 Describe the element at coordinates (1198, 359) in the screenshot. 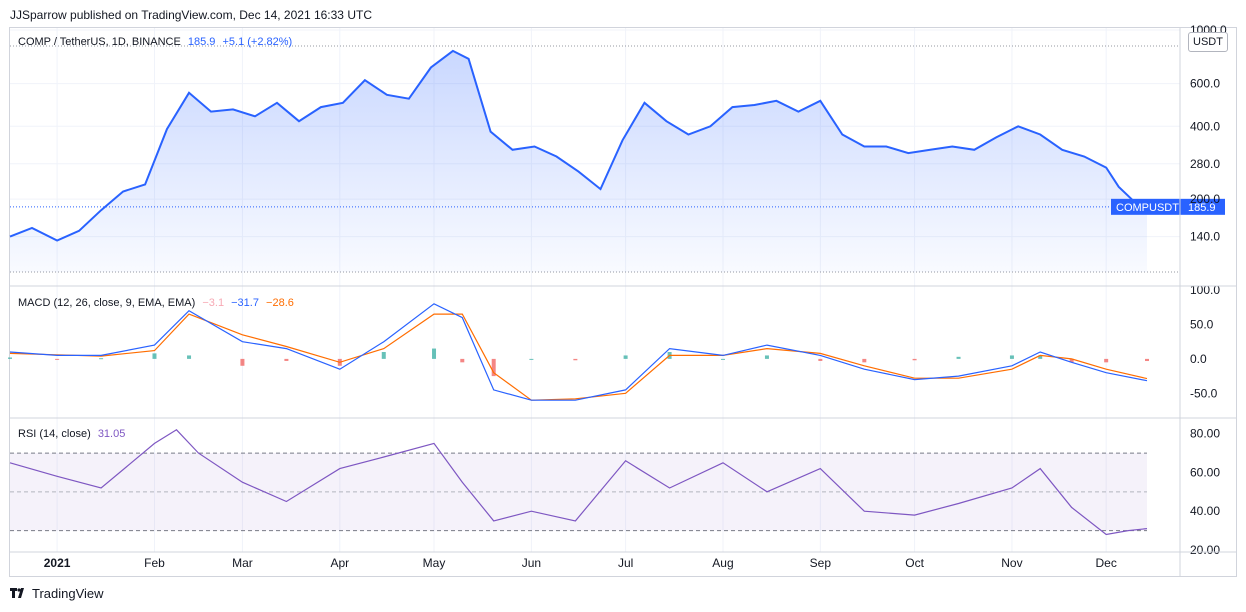

I see `macd-tick-label: 0.0` at that location.